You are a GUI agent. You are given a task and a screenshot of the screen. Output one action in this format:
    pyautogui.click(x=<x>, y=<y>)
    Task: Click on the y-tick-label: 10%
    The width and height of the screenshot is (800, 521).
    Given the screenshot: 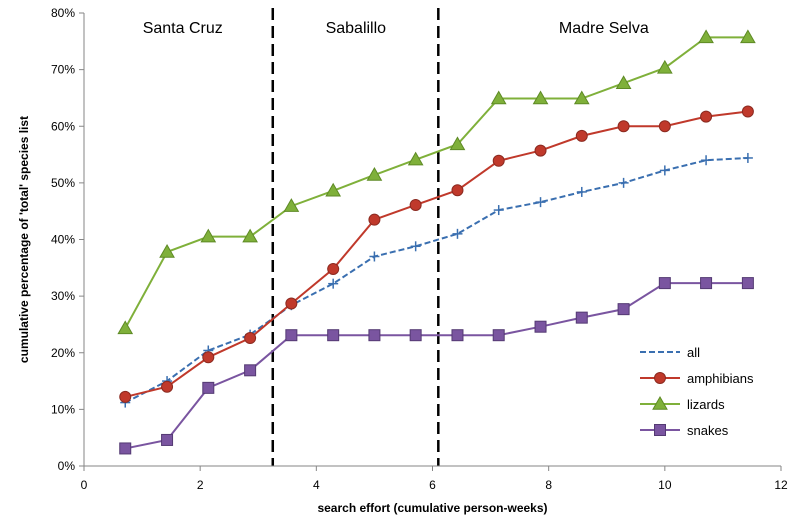 What is the action you would take?
    pyautogui.click(x=63, y=409)
    